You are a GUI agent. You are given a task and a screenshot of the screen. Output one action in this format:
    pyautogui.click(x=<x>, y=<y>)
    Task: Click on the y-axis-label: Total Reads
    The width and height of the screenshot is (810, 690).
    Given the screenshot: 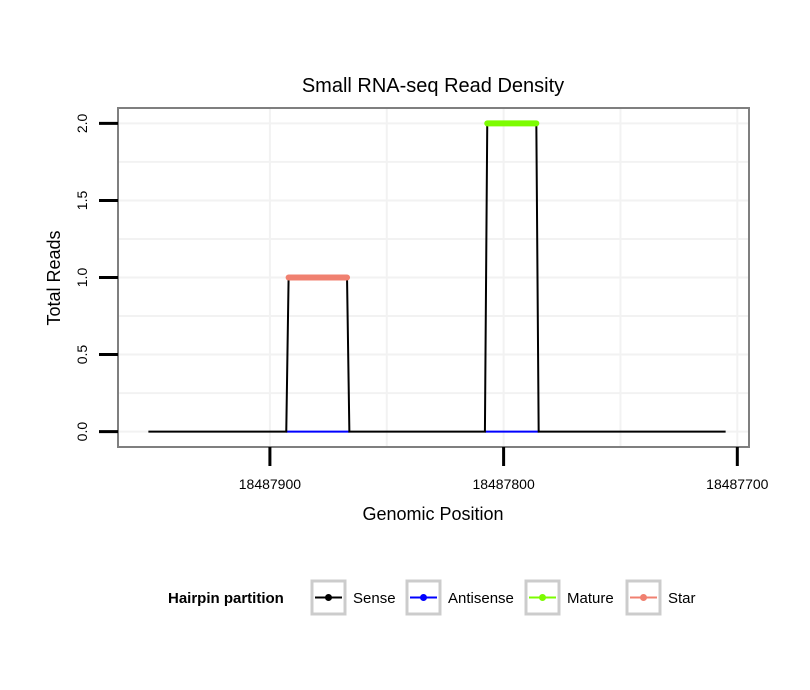 What is the action you would take?
    pyautogui.click(x=54, y=277)
    